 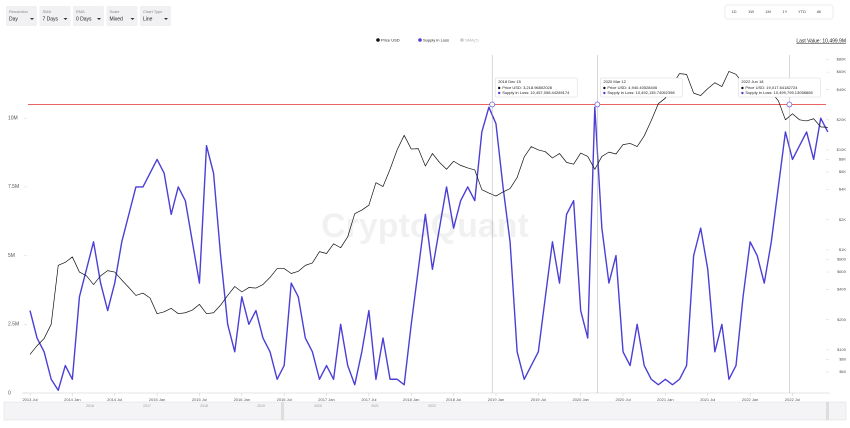 I want to click on x-tick-label: 2015 Jan, so click(x=157, y=399).